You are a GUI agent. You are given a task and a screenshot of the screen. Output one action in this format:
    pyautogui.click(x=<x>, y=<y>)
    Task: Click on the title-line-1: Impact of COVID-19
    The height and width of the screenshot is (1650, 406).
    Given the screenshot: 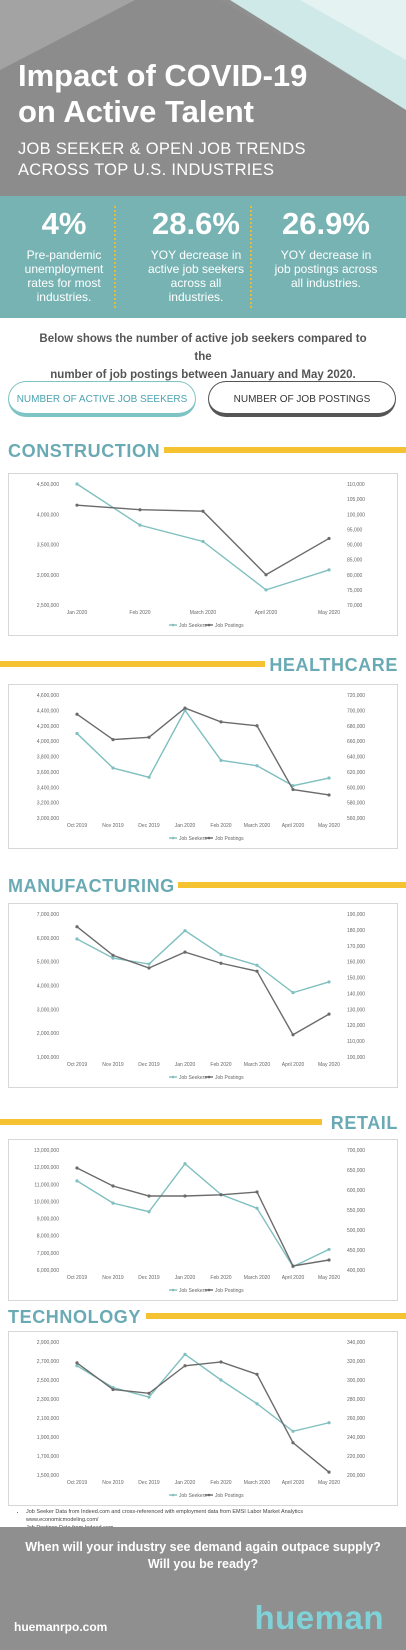 What is the action you would take?
    pyautogui.click(x=163, y=75)
    